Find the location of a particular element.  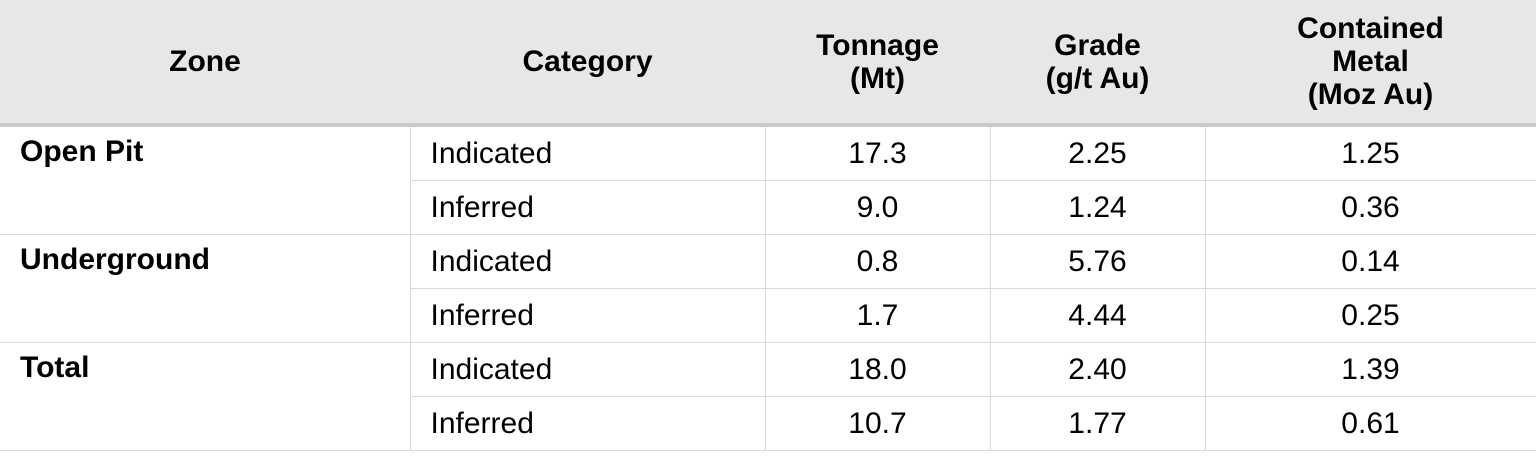

value-cell: 9.0 is located at coordinates (877, 207).